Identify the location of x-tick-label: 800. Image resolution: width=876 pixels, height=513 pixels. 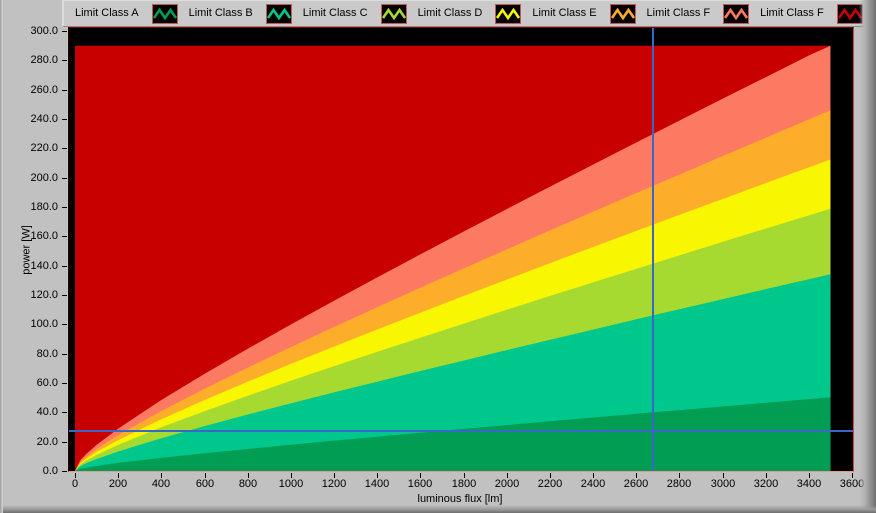
(248, 484).